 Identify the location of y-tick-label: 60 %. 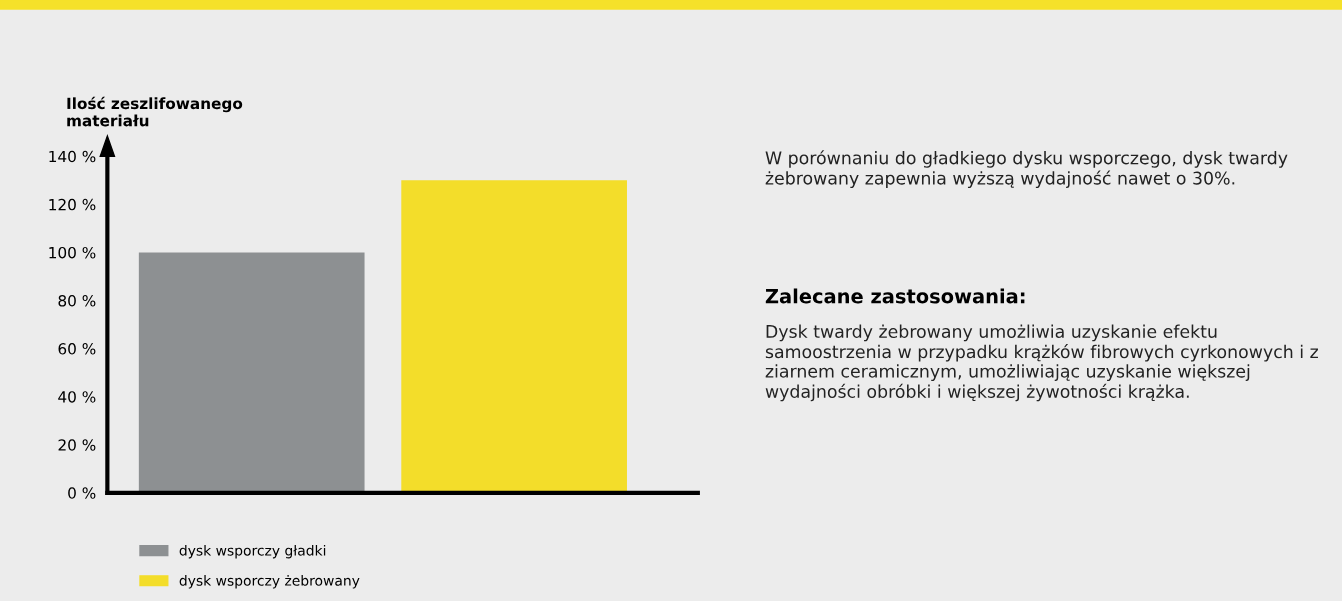
(77, 349).